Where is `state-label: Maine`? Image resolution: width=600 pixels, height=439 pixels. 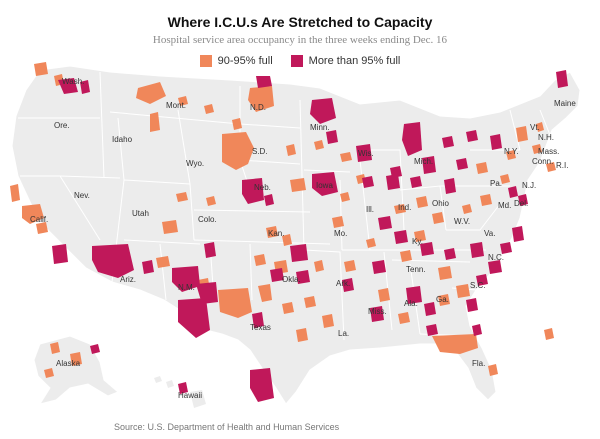
state-label: Maine is located at coordinates (565, 103).